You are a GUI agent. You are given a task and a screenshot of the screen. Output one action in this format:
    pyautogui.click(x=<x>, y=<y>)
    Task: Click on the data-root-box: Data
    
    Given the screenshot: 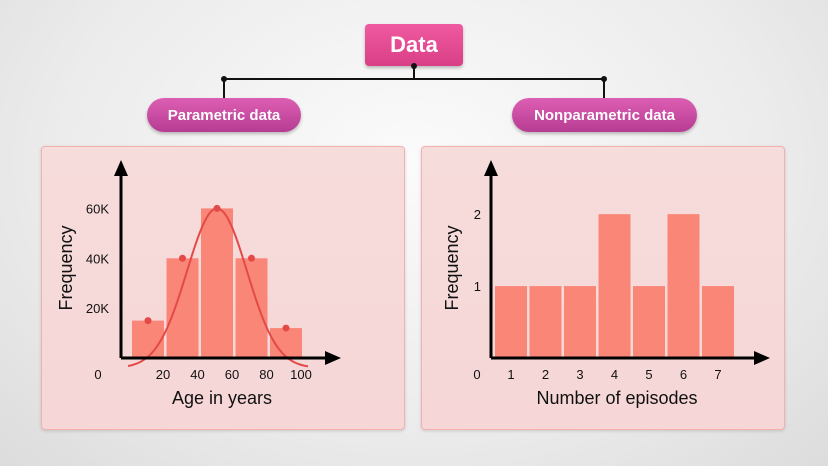 What is the action you would take?
    pyautogui.click(x=414, y=45)
    